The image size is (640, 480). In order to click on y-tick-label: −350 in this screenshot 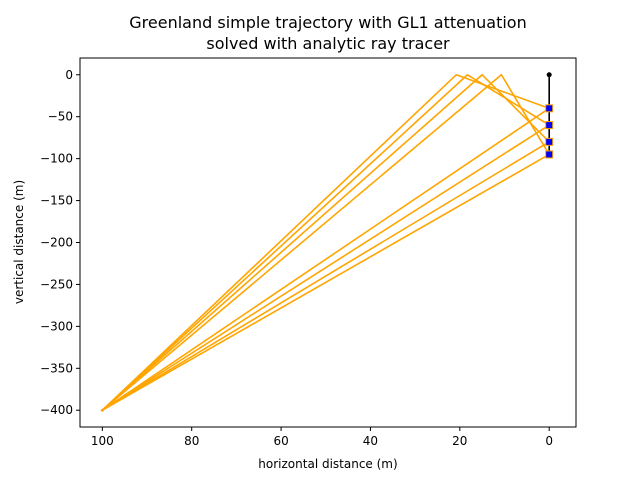, I will do `click(56, 368)`.